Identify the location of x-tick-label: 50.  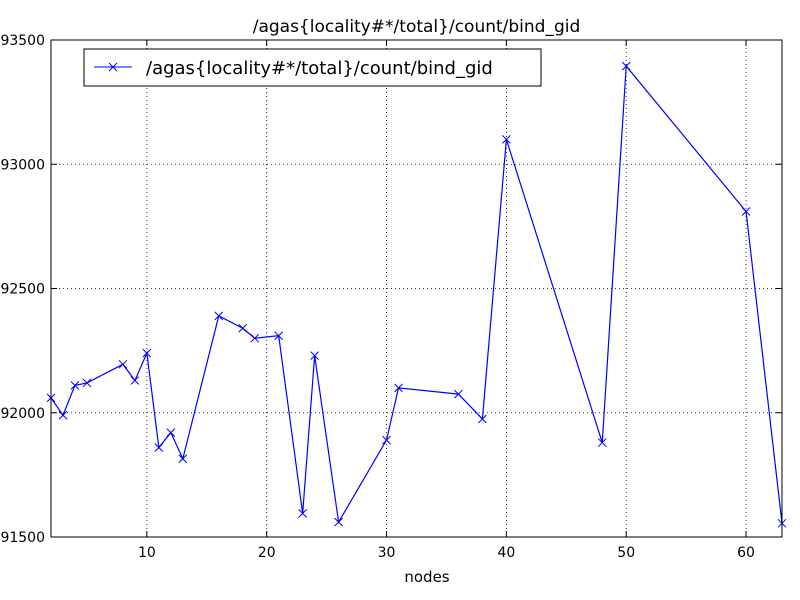
(626, 553).